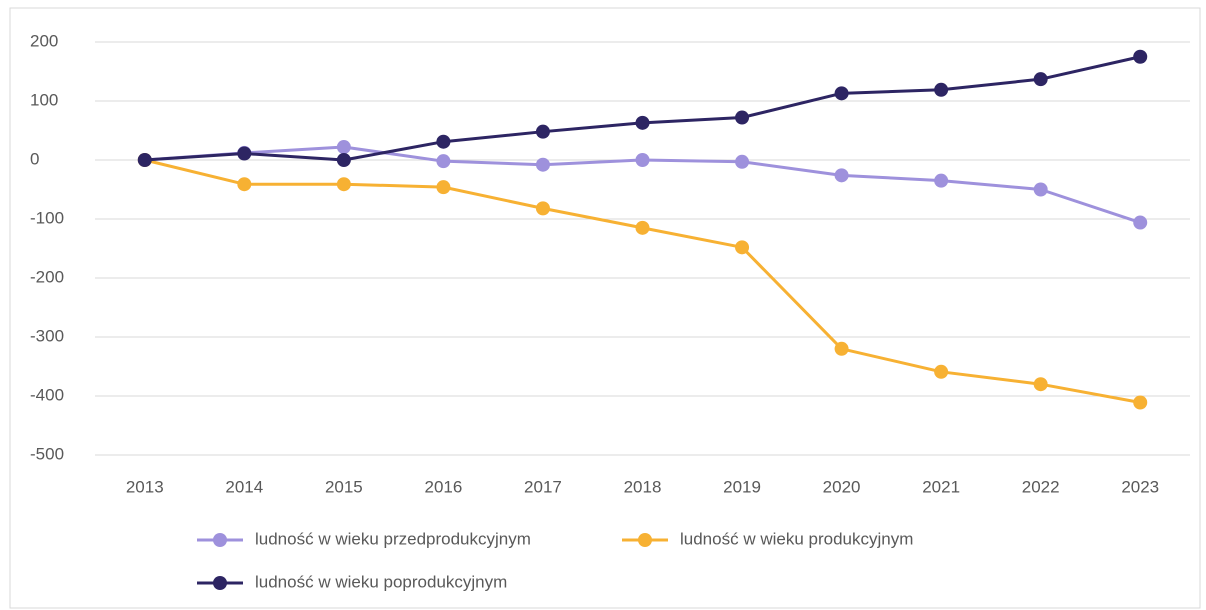 Image resolution: width=1206 pixels, height=610 pixels. Describe the element at coordinates (1140, 486) in the screenshot. I see `x-tick-label: 2023` at that location.